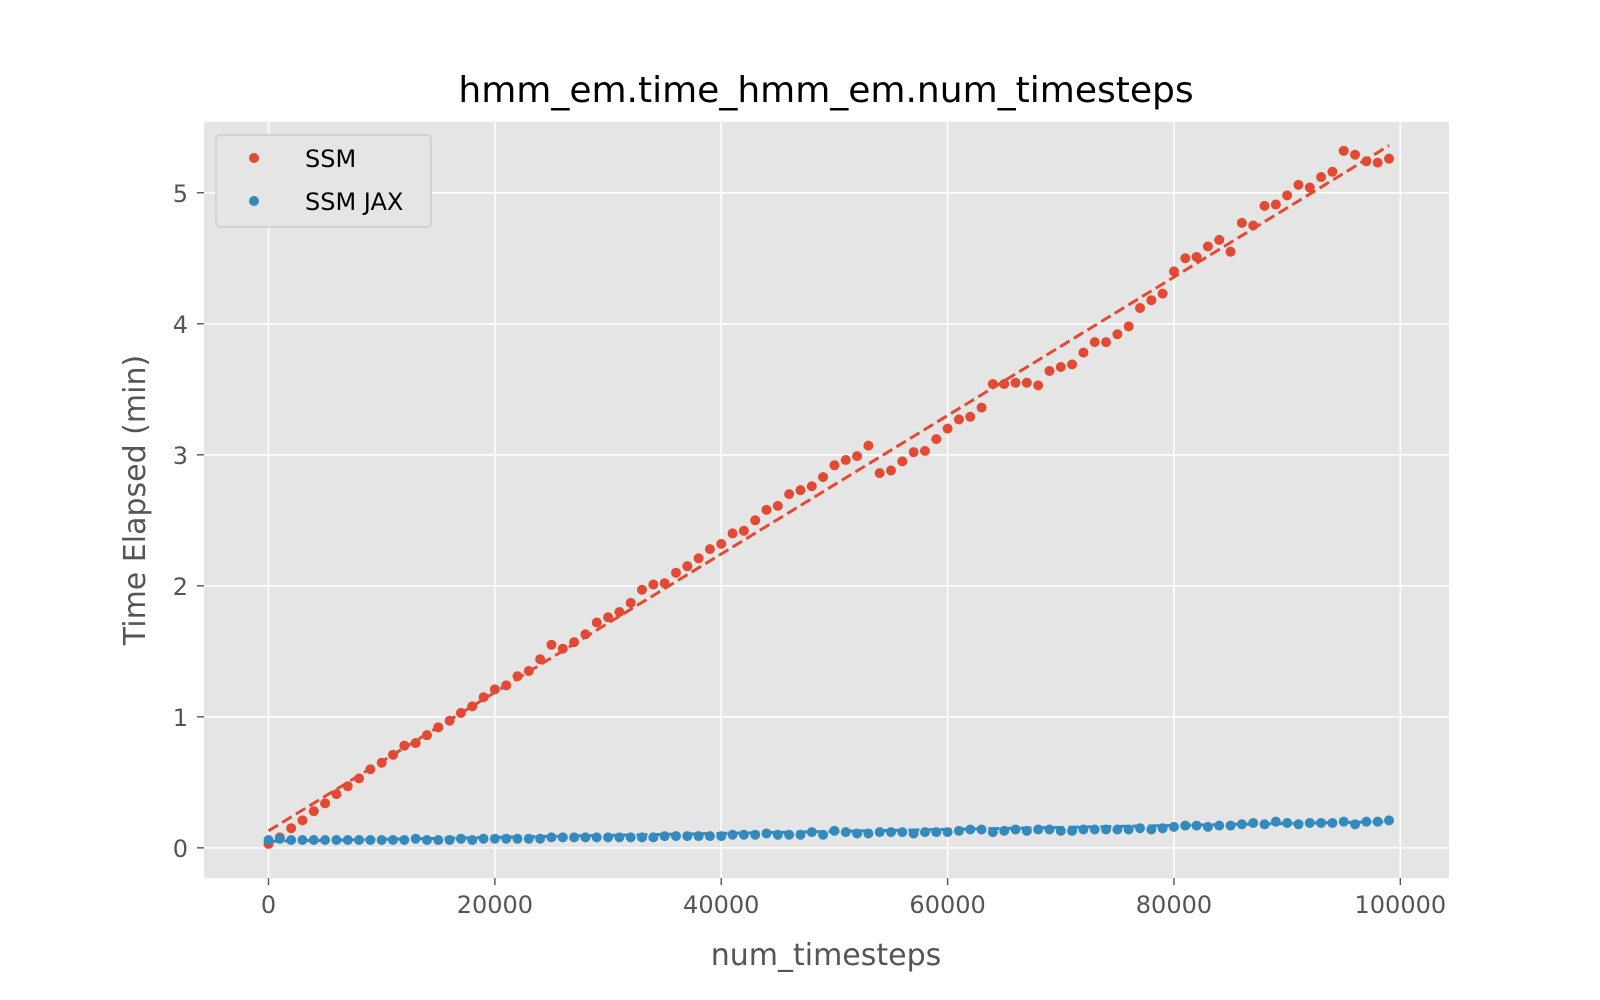  Describe the element at coordinates (254, 158) in the screenshot. I see `legend-marker-ssm` at that location.